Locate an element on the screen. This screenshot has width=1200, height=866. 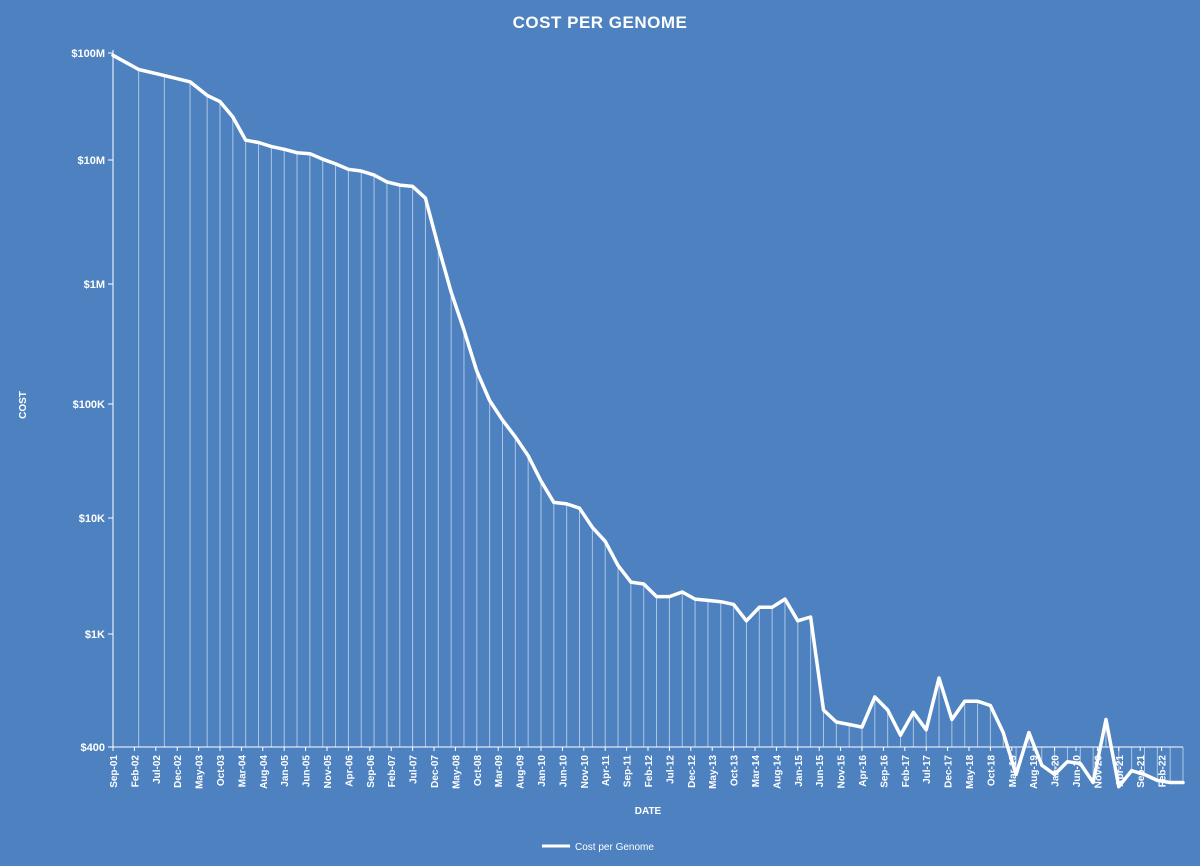
legend: Cost per Genome is located at coordinates (598, 847).